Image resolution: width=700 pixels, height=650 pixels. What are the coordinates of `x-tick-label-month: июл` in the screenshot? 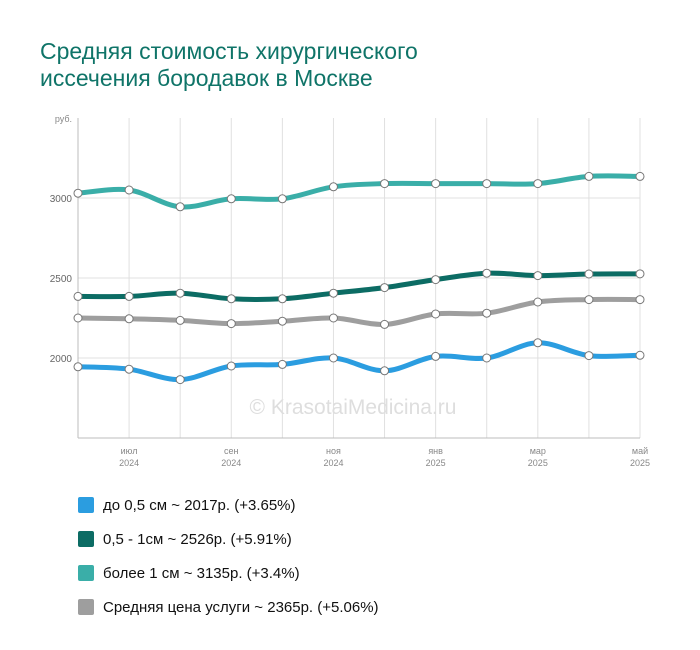 It's located at (129, 451).